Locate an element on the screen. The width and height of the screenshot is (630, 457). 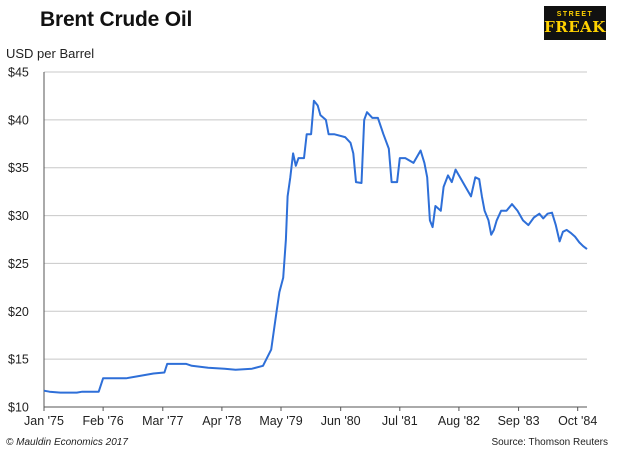
y-axis-unit-label: USD per Barrel is located at coordinates (50, 53).